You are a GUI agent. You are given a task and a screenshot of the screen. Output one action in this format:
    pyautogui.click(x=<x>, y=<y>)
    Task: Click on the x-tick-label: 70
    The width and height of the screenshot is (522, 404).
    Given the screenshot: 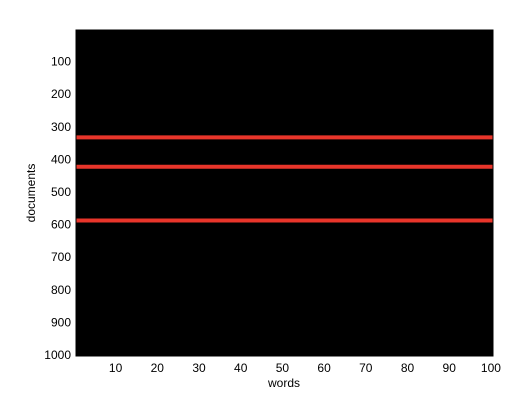 What is the action you would take?
    pyautogui.click(x=366, y=368)
    